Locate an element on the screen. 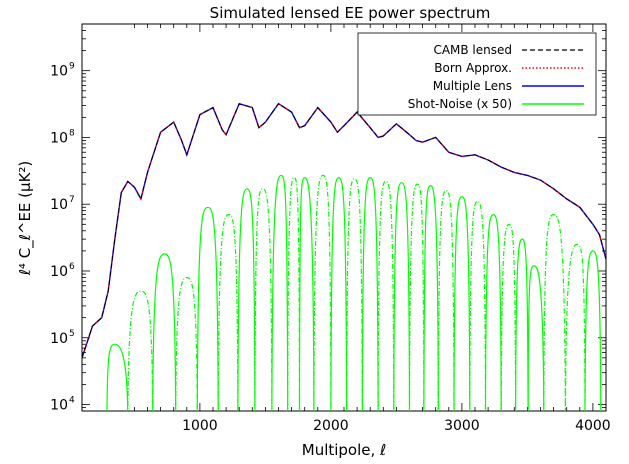  y-tick-exponent: 6 is located at coordinates (72, 267).